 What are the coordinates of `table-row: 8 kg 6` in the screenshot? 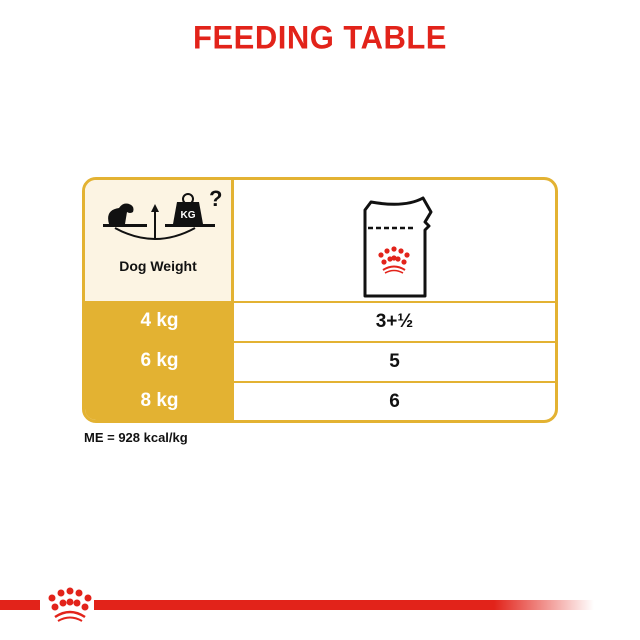 It's located at (320, 400).